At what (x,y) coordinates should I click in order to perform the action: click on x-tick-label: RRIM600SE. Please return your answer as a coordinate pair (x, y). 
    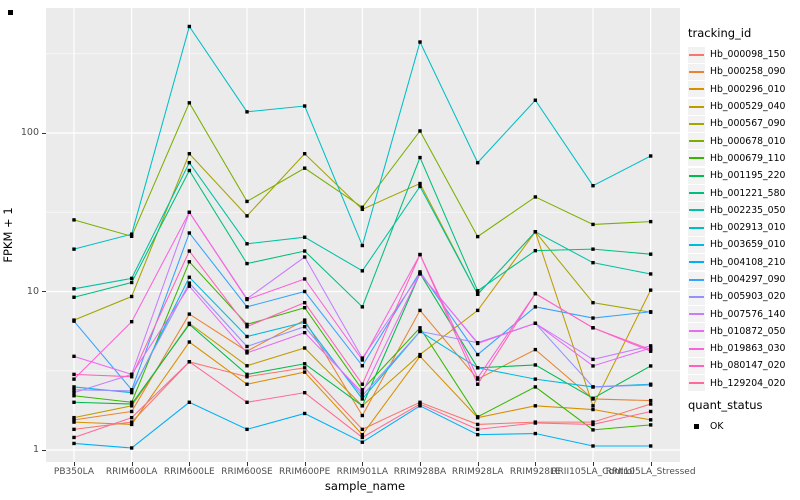
    Looking at the image, I should click on (247, 472).